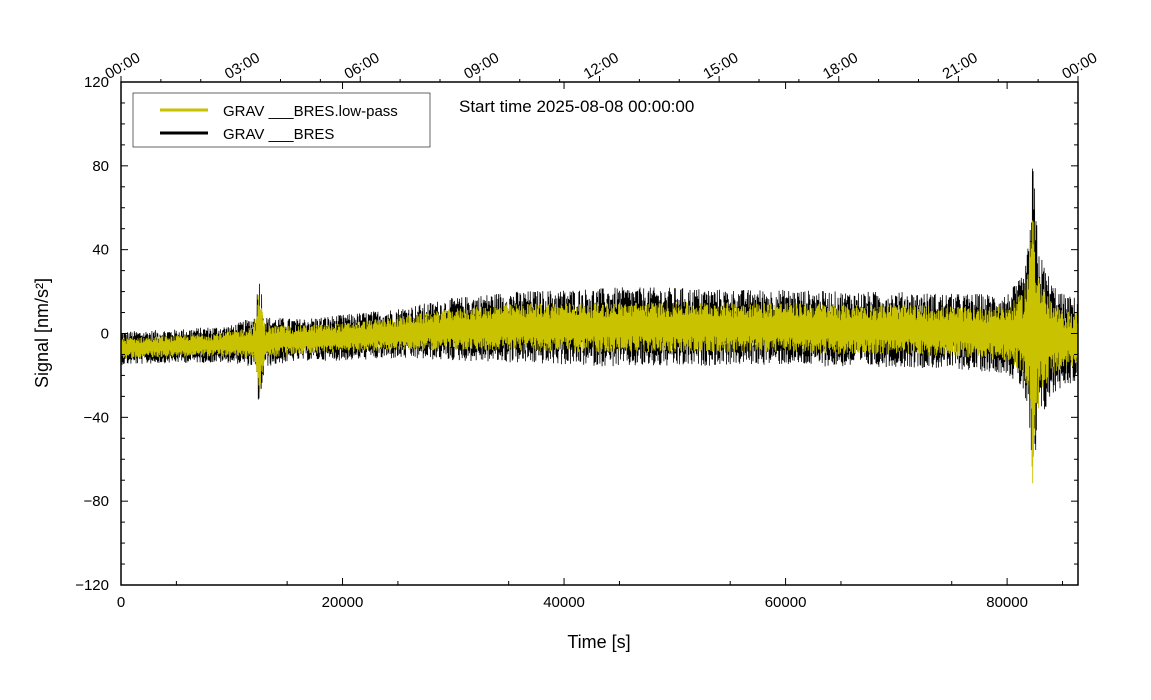 This screenshot has width=1151, height=700. Describe the element at coordinates (598, 642) in the screenshot. I see `x-axis-label: Time [s]` at that location.